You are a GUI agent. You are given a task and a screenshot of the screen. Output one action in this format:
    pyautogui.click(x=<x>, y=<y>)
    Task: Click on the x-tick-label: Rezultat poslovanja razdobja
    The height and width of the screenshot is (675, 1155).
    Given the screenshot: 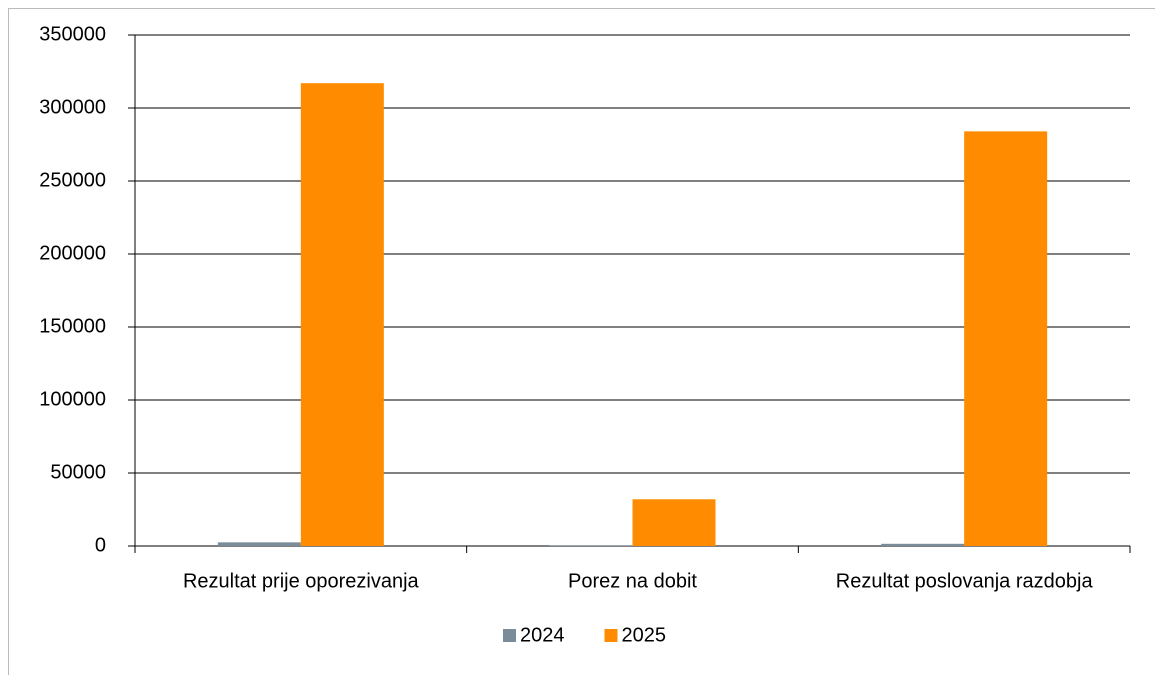 What is the action you would take?
    pyautogui.click(x=965, y=581)
    